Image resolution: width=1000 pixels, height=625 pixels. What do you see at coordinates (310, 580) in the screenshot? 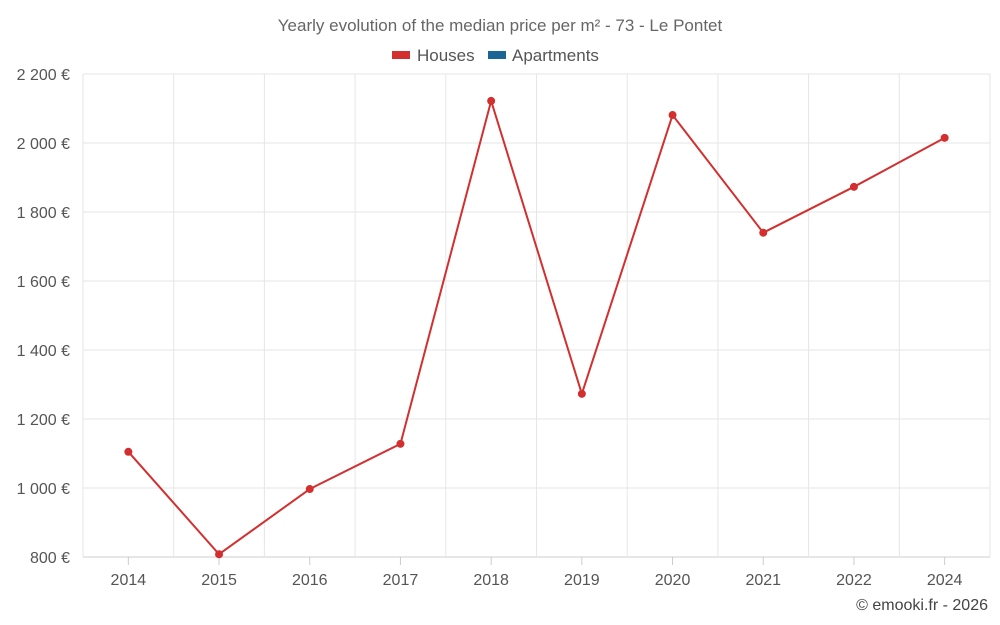
I see `x-tick-label: 2016` at bounding box center [310, 580].